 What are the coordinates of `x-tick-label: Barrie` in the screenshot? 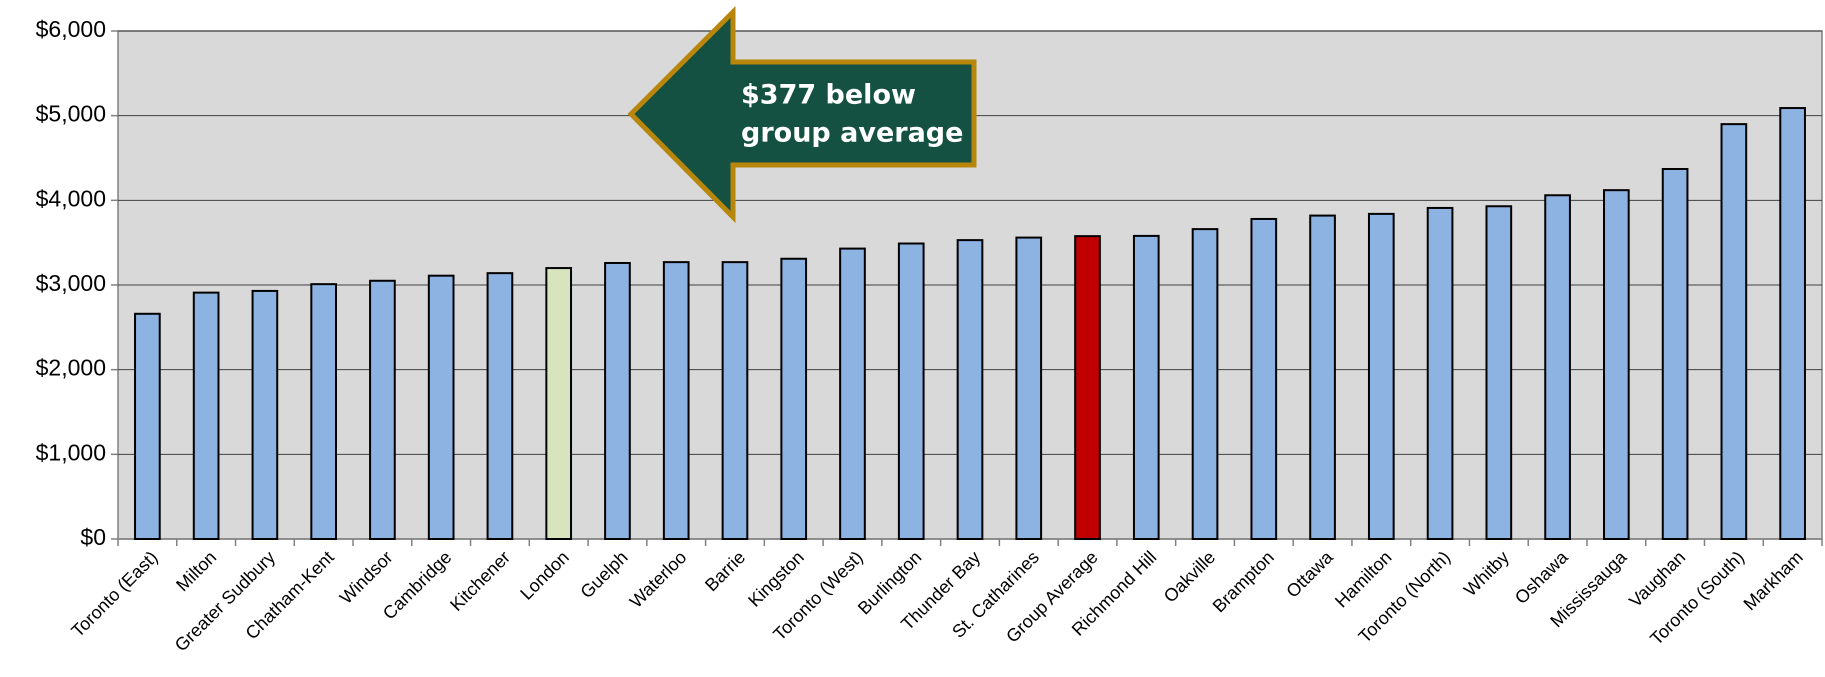 It's located at (725, 571).